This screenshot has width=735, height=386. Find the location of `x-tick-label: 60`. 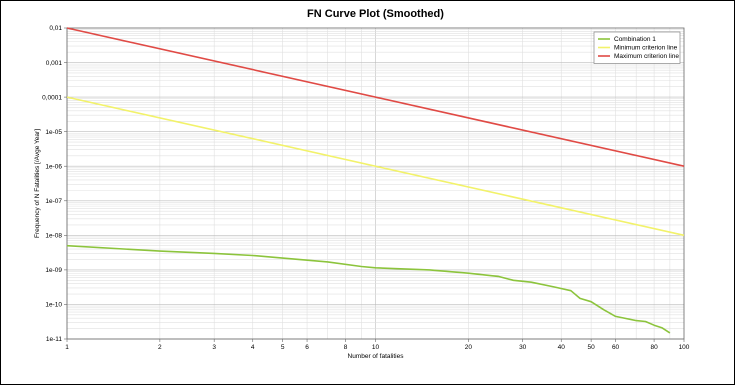

x-tick-label: 60 is located at coordinates (616, 347).